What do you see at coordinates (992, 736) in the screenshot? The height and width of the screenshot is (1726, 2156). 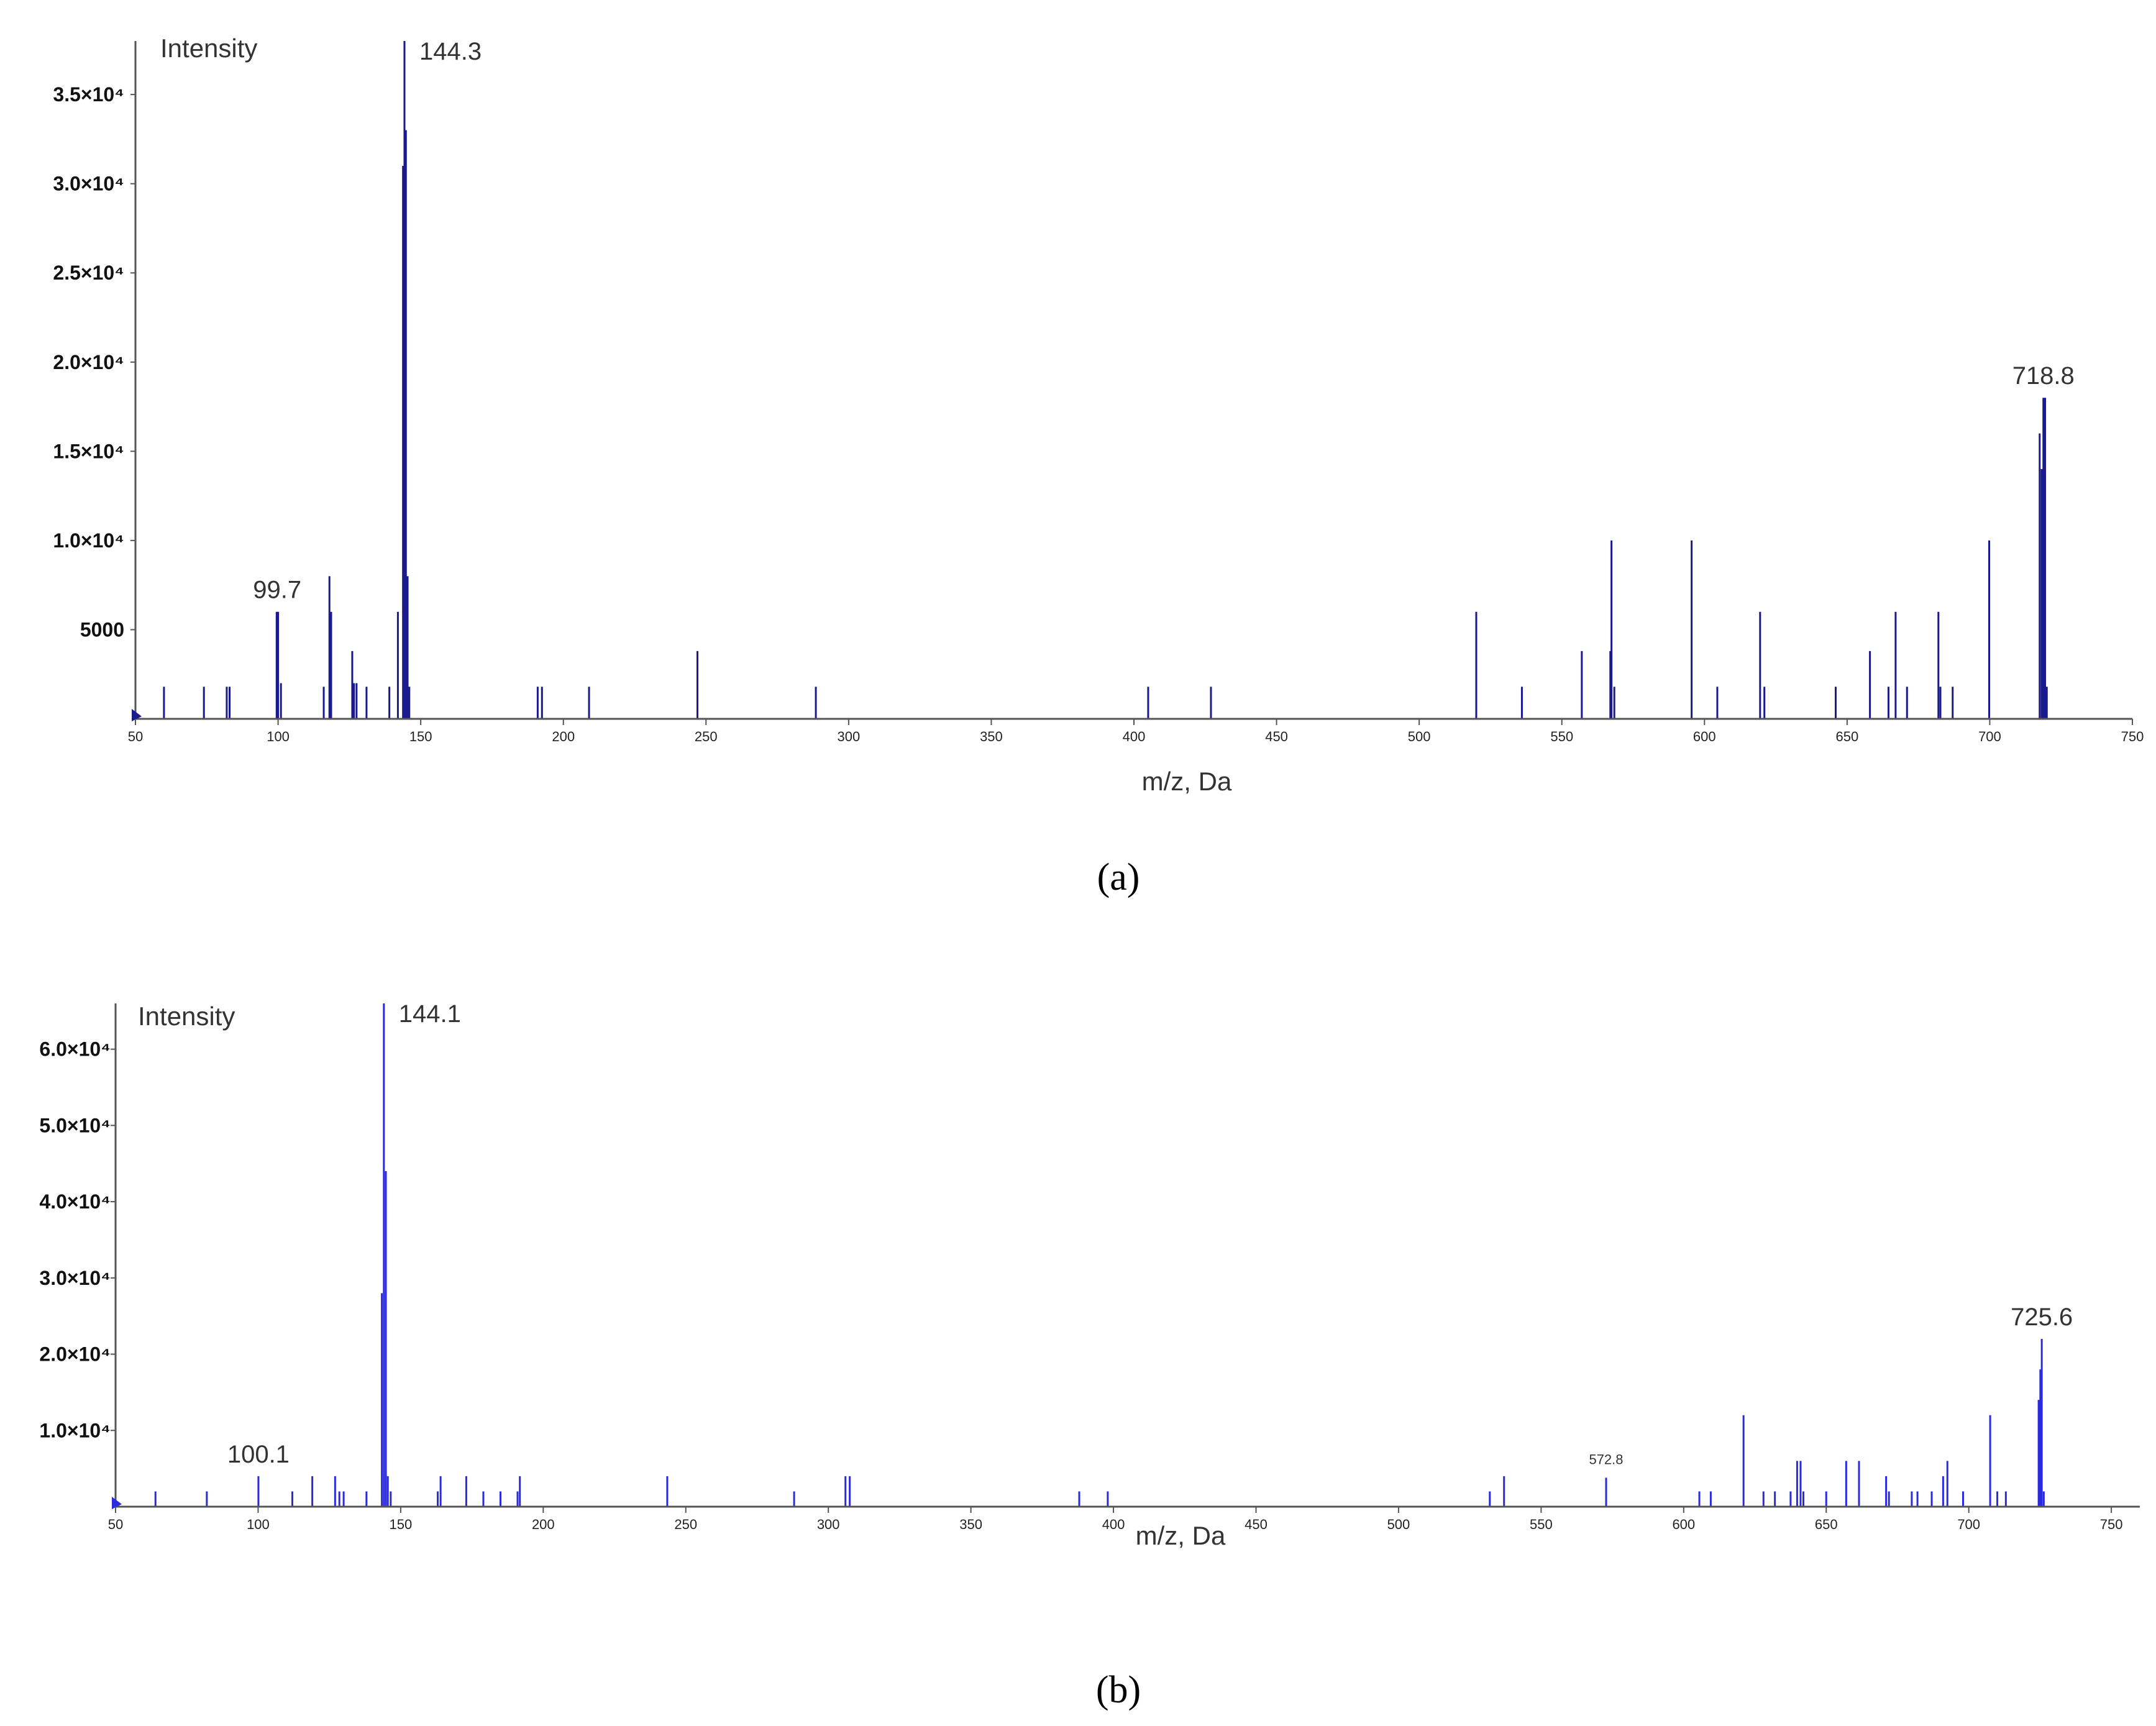 I see `panel-a-x-tick-label: 350` at bounding box center [992, 736].